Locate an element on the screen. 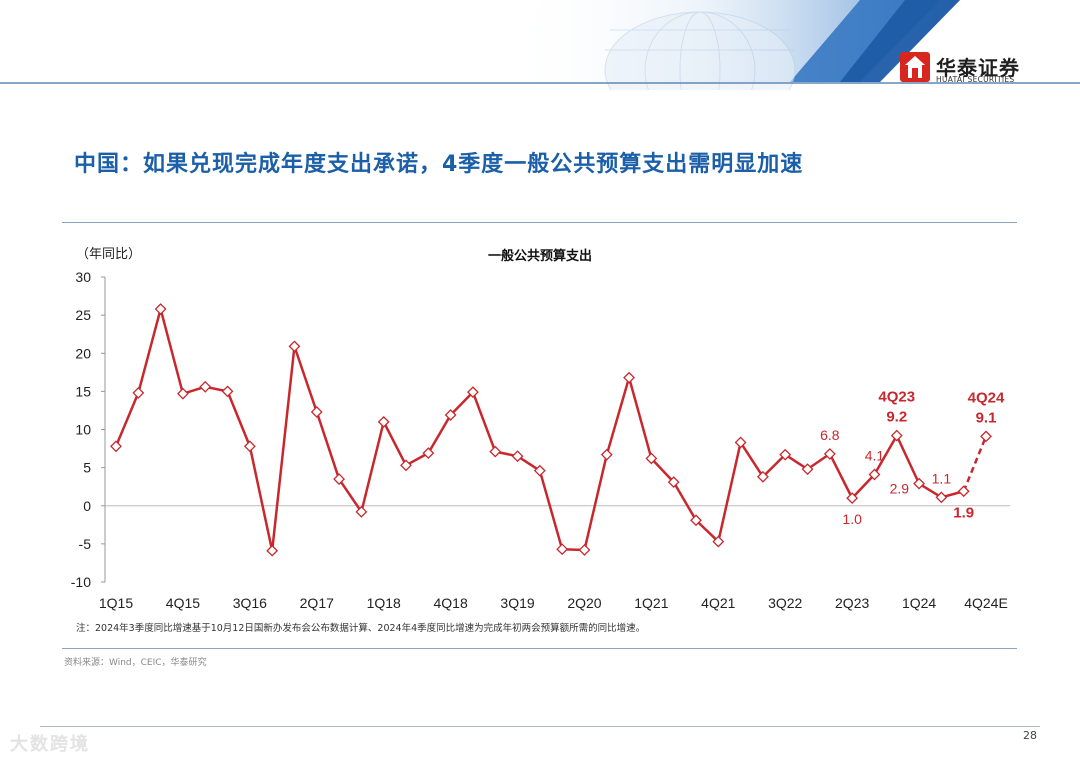 Image resolution: width=1080 pixels, height=764 pixels. y-tick-label: 15 is located at coordinates (83, 391).